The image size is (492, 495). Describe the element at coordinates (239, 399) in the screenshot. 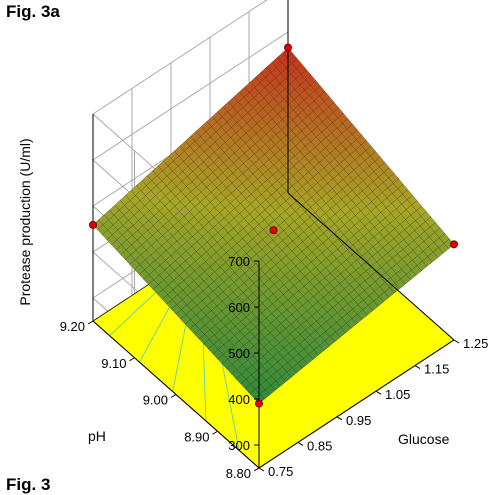

I see `z-tick-label: 400` at that location.